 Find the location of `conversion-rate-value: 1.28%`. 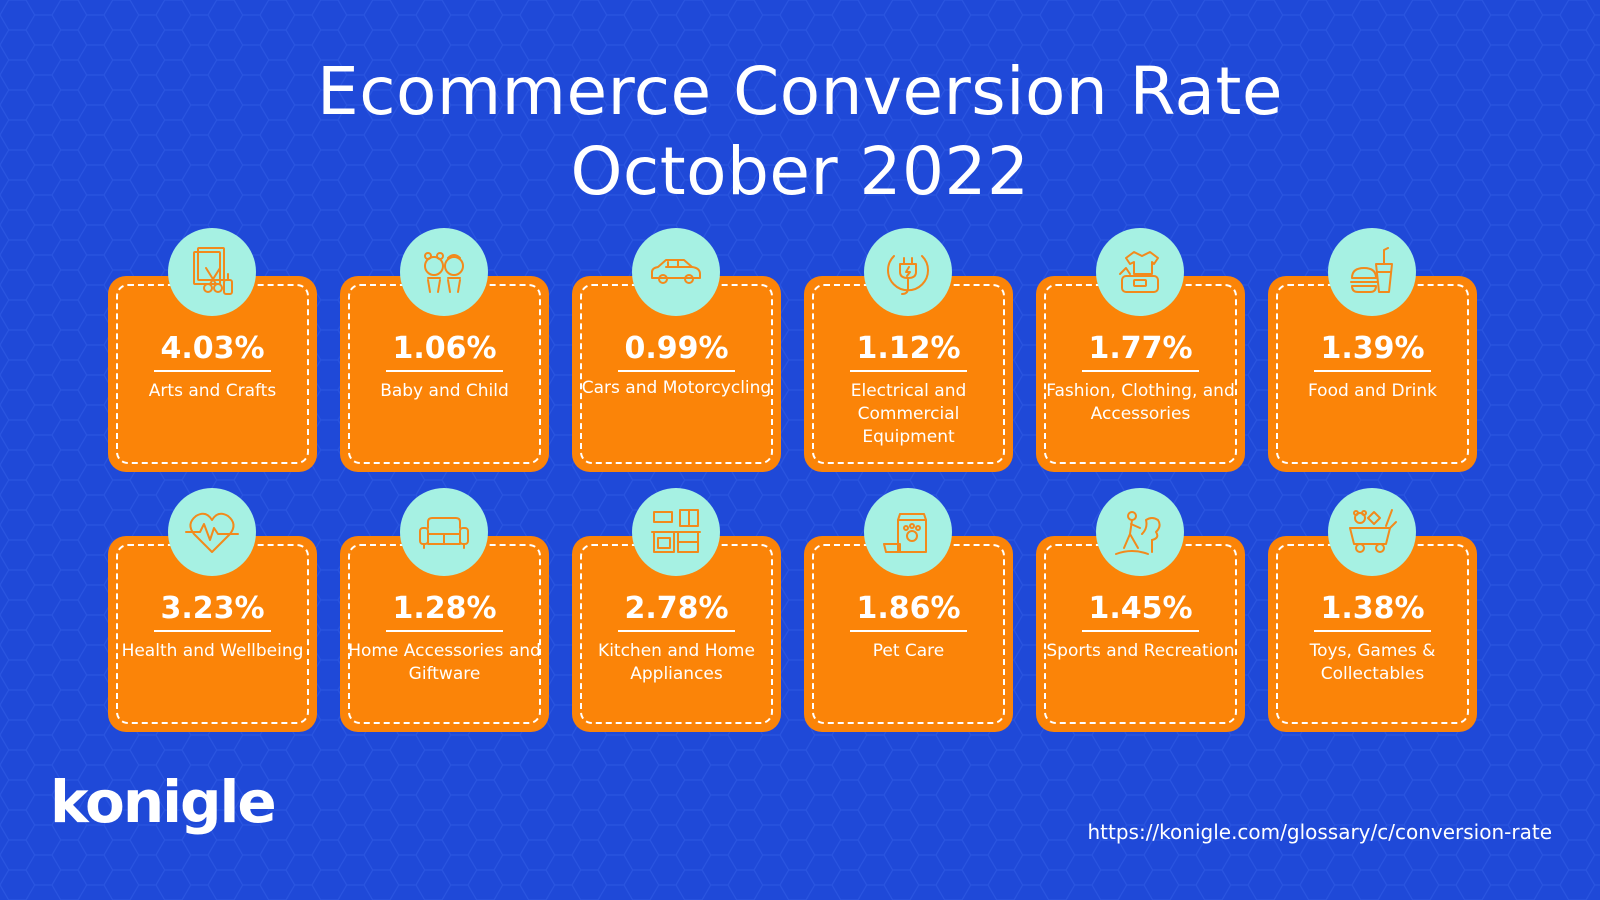

conversion-rate-value: 1.28% is located at coordinates (444, 608).